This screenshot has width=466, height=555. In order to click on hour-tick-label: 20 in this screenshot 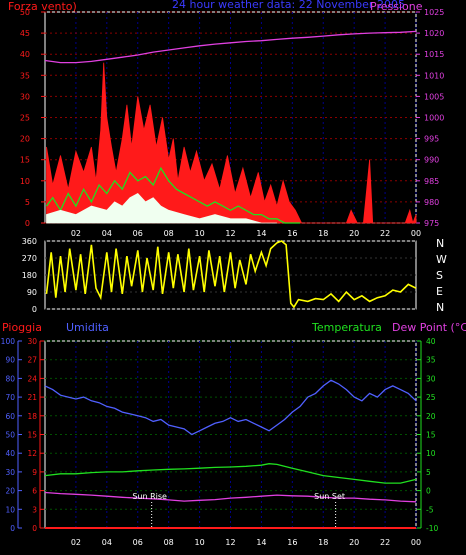, I will do `click(354, 233)`.